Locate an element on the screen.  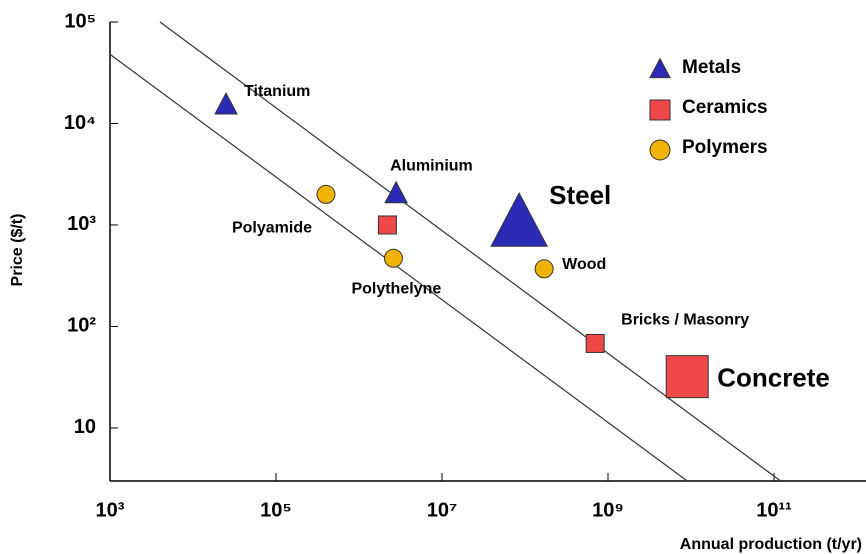
legend-label: Metals is located at coordinates (711, 67).